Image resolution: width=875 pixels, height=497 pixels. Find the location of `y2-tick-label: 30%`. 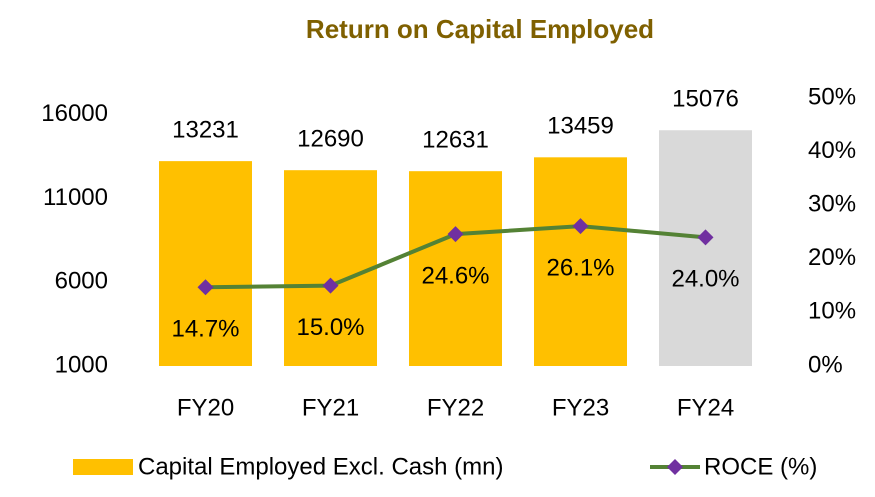

y2-tick-label: 30% is located at coordinates (832, 204).